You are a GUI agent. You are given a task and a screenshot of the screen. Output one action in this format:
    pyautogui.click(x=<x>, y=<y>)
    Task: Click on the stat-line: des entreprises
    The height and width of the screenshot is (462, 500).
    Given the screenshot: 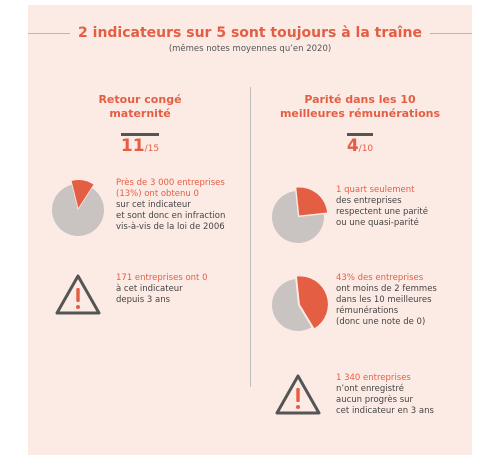 What is the action you would take?
    pyautogui.click(x=369, y=201)
    